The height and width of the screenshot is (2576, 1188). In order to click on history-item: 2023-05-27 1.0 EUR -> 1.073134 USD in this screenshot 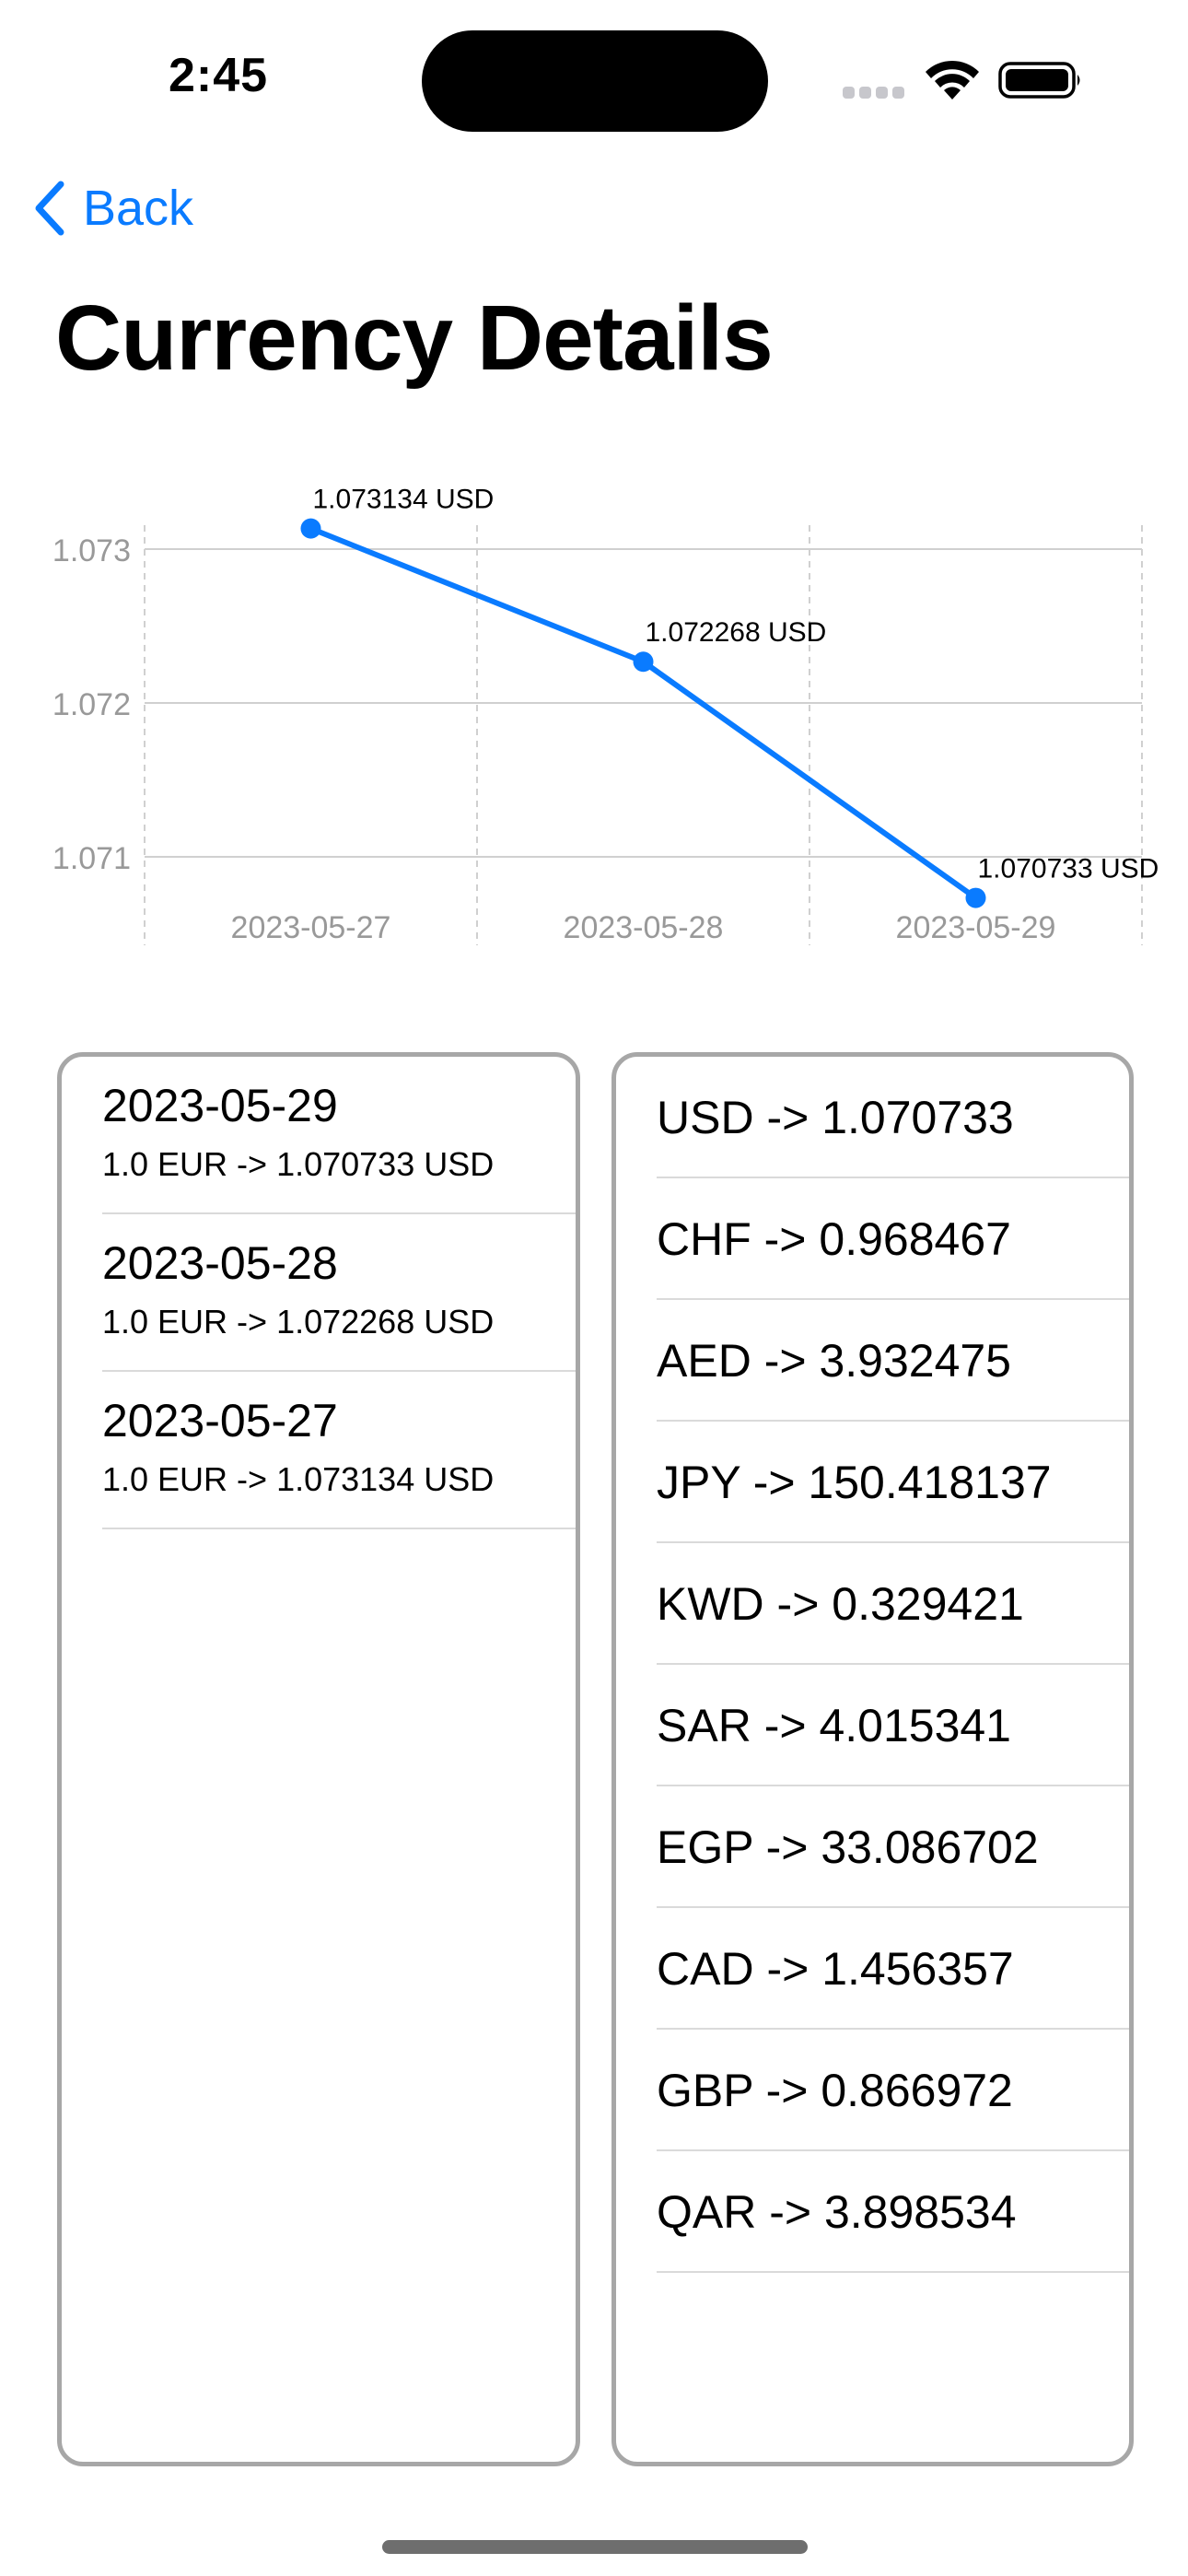, I will do `click(339, 1450)`.